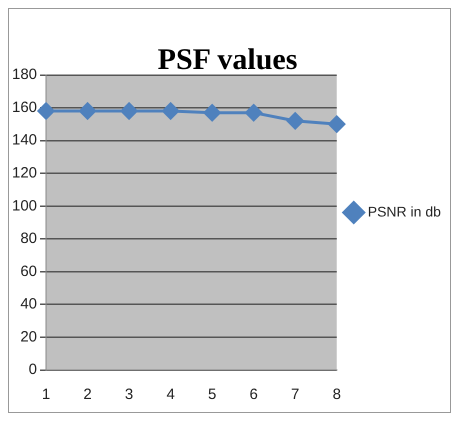 The height and width of the screenshot is (421, 459). I want to click on y-tick-label: 20, so click(29, 337).